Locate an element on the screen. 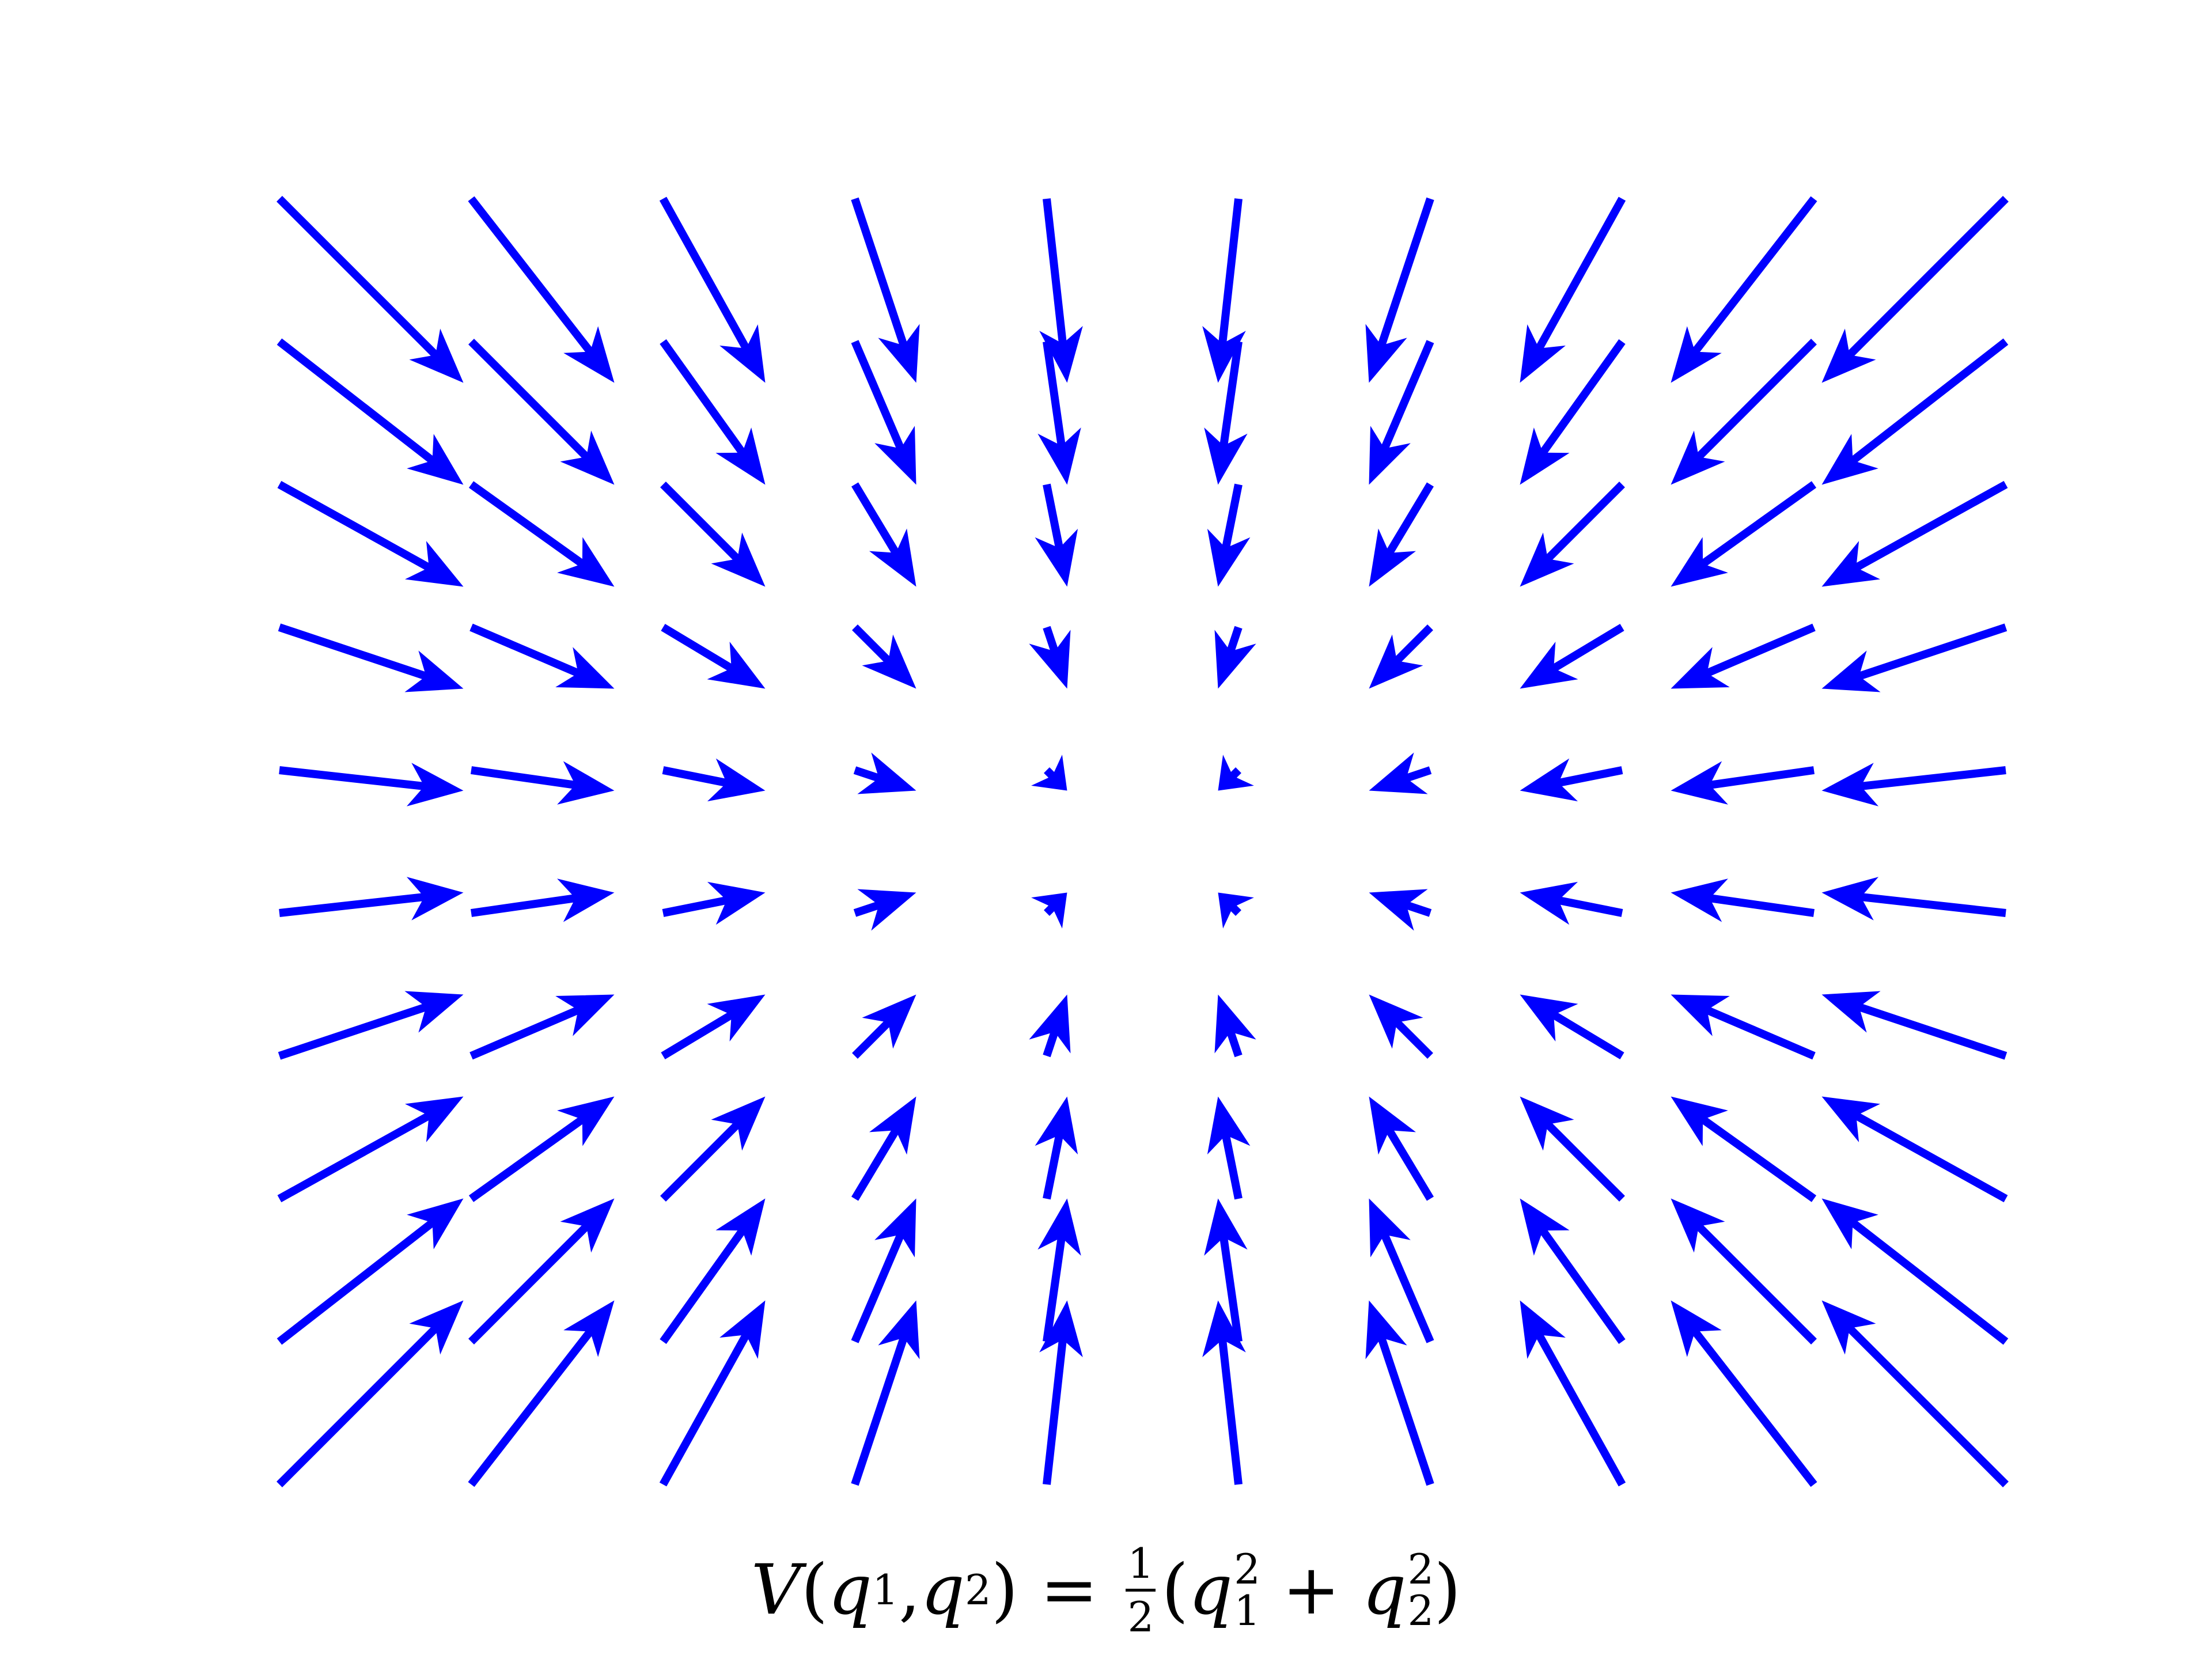 The width and height of the screenshot is (2212, 1659). plus-sign: + is located at coordinates (1311, 1590).